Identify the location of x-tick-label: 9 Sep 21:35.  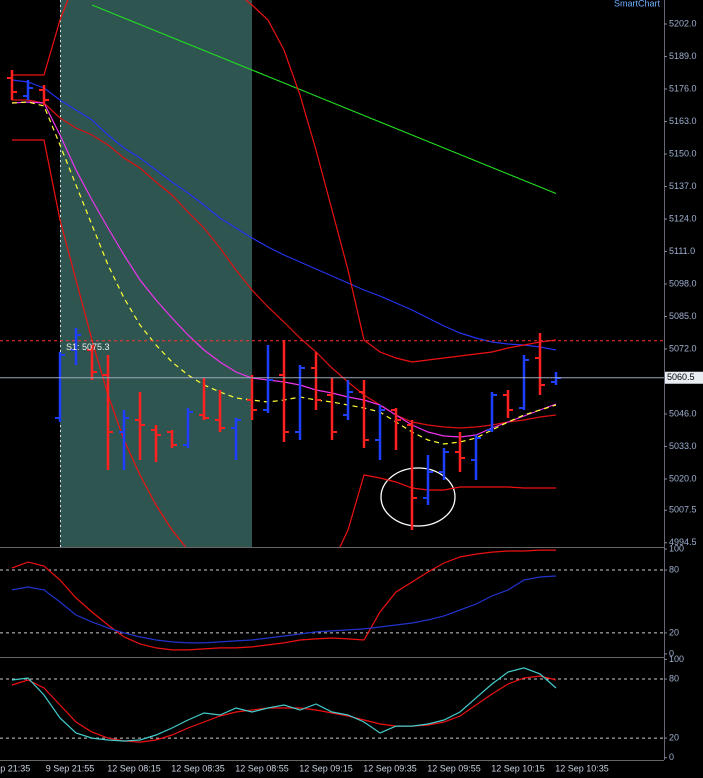
(15, 768).